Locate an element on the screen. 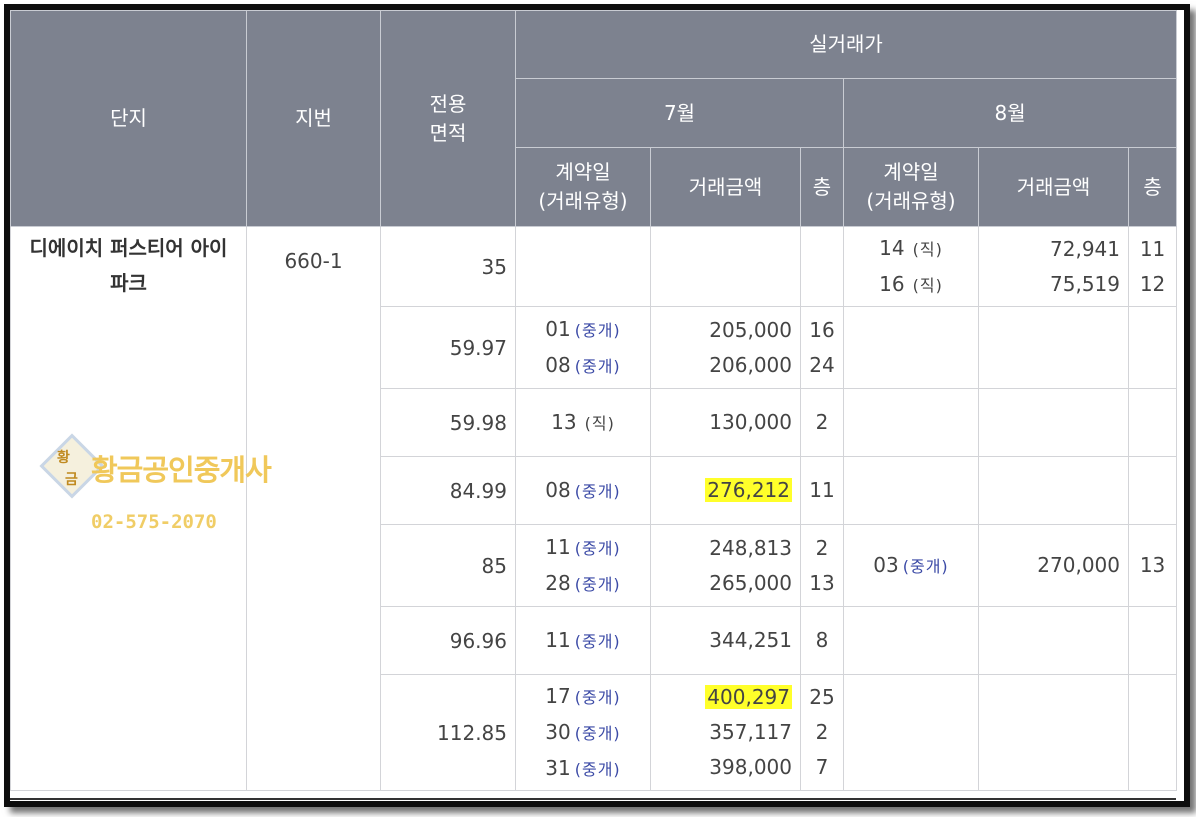  header-amount-august: 거래금액 is located at coordinates (1053, 187).